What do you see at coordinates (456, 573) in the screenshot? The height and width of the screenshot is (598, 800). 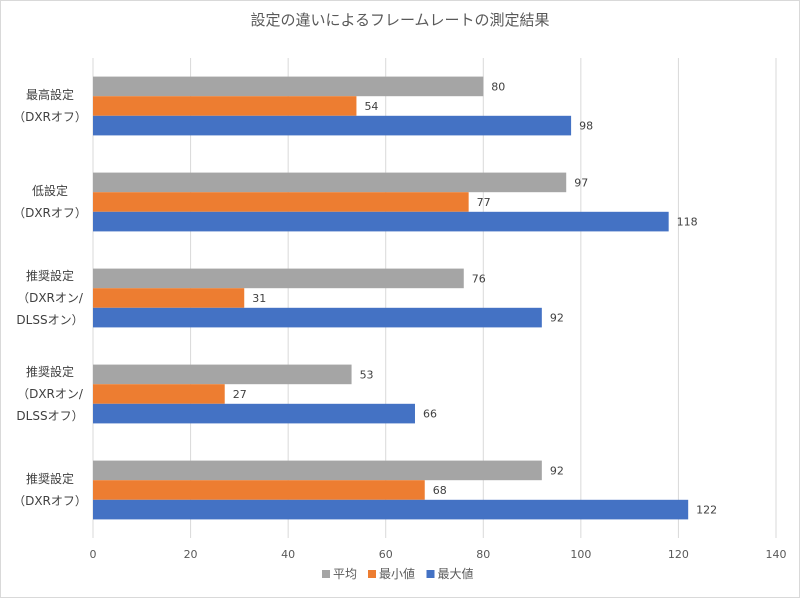 I see `legend-label: 最大値` at bounding box center [456, 573].